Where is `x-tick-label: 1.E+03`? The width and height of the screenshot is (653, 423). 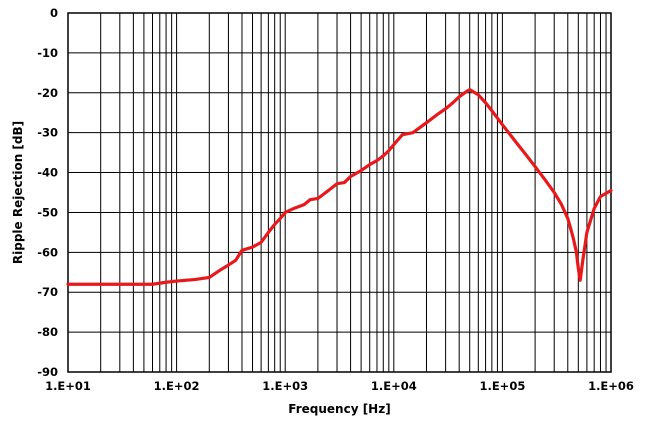
x-tick-label: 1.E+03 is located at coordinates (285, 386).